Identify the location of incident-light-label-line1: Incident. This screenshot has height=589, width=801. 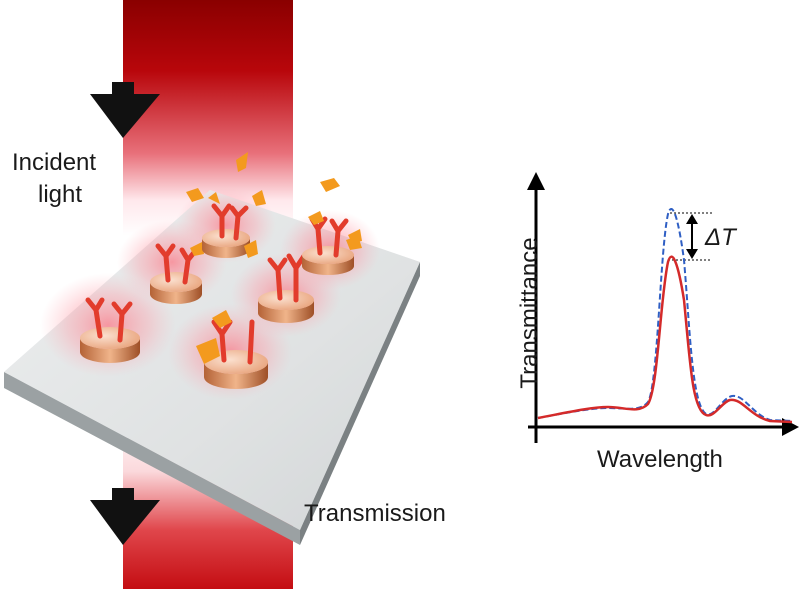
(54, 162).